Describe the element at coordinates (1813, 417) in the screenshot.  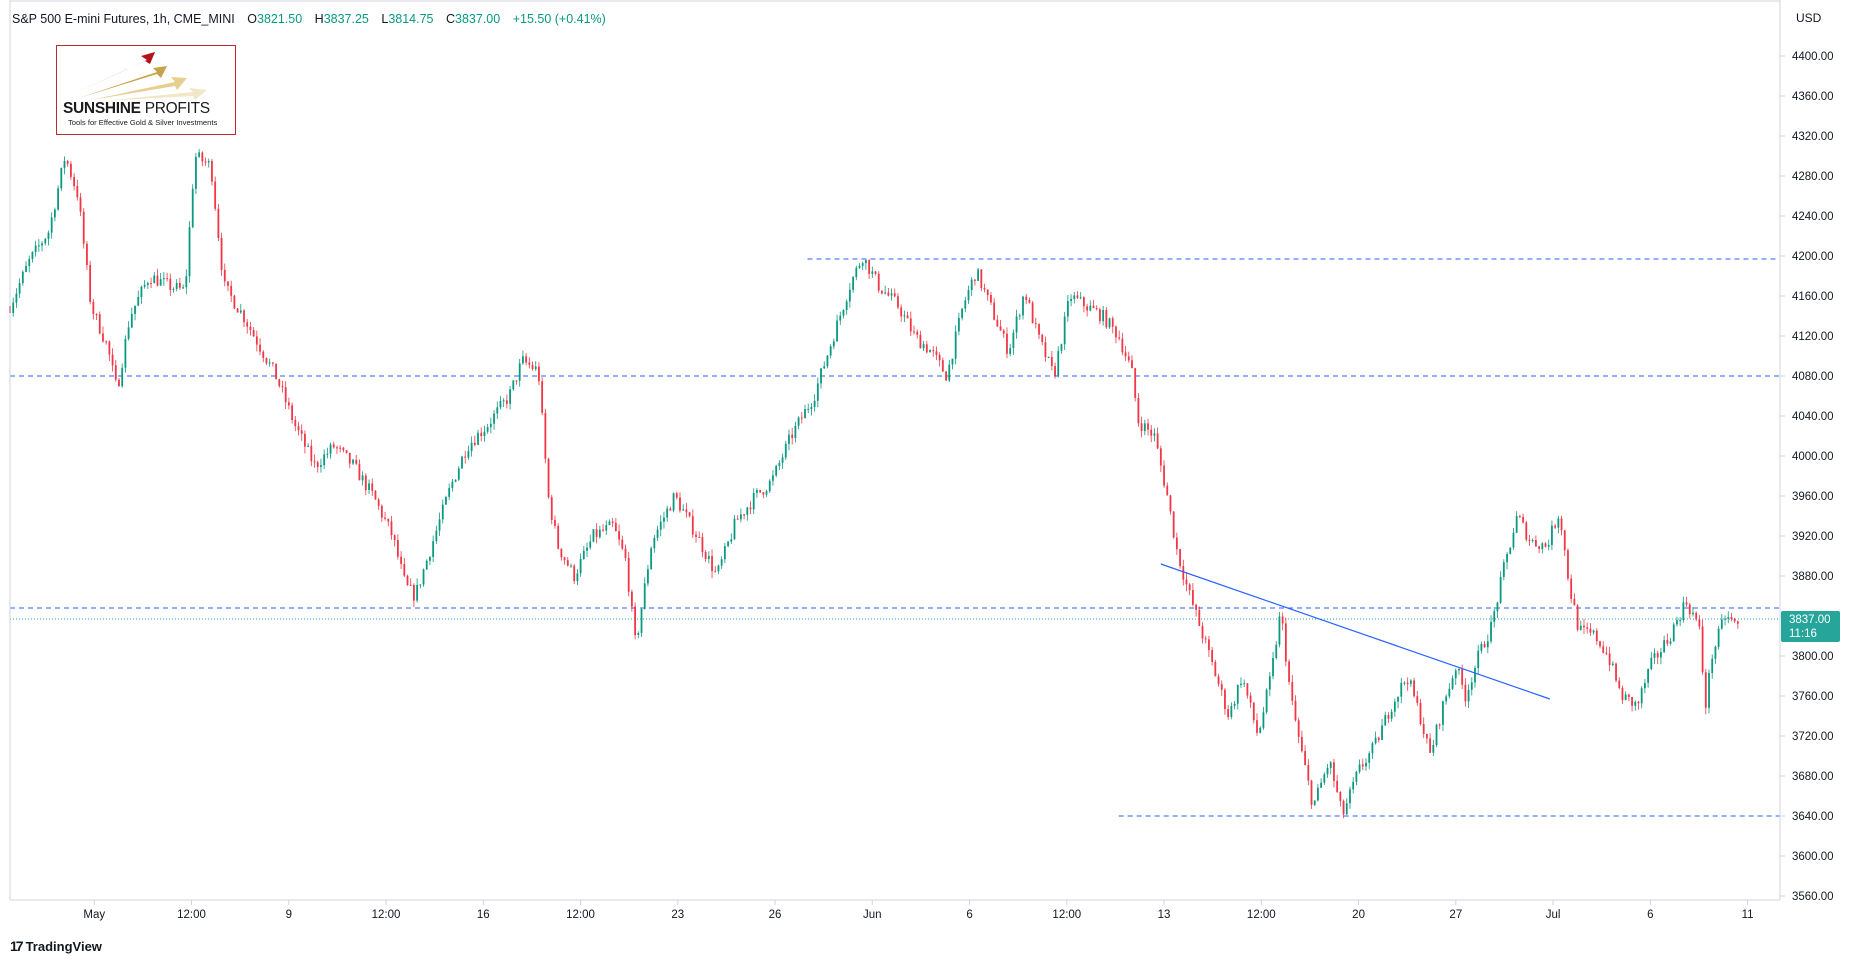
I see `price-tick-label: 4040.00` at that location.